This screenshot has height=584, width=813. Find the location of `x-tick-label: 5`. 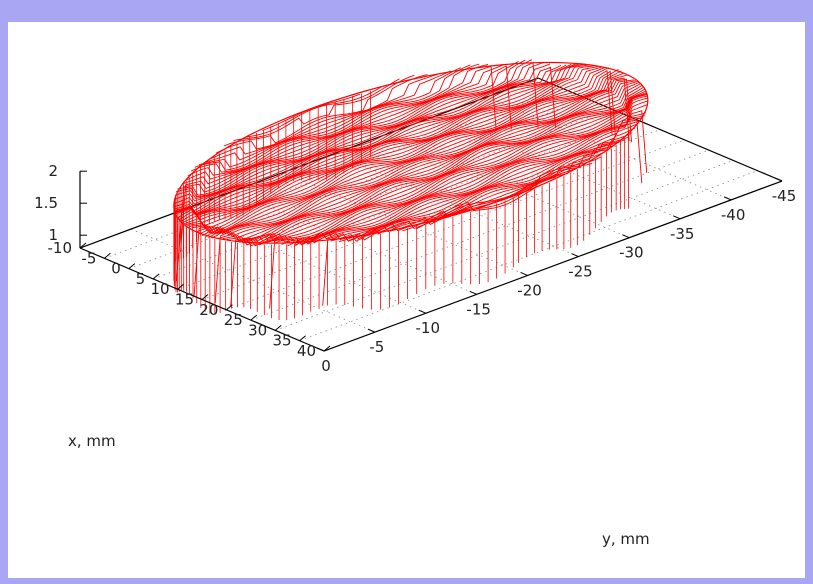

x-tick-label: 5 is located at coordinates (141, 279).